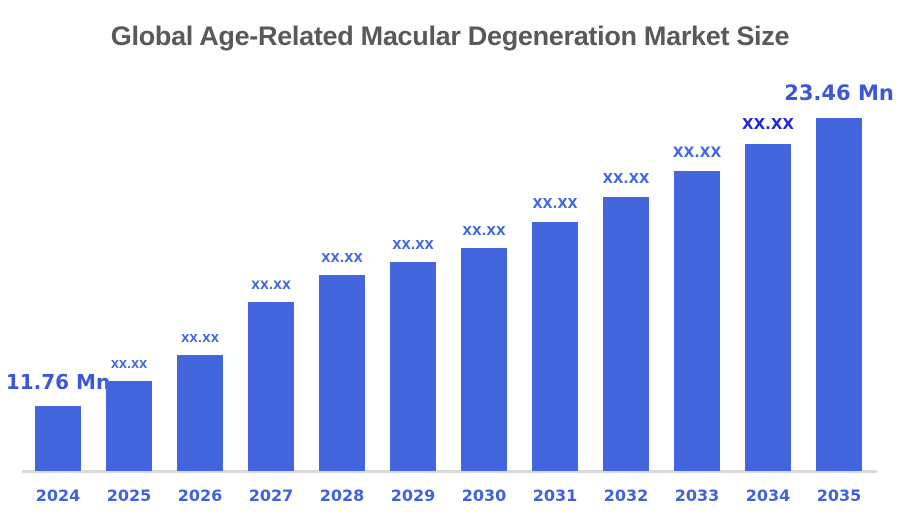  What do you see at coordinates (200, 413) in the screenshot?
I see `bar-2026` at bounding box center [200, 413].